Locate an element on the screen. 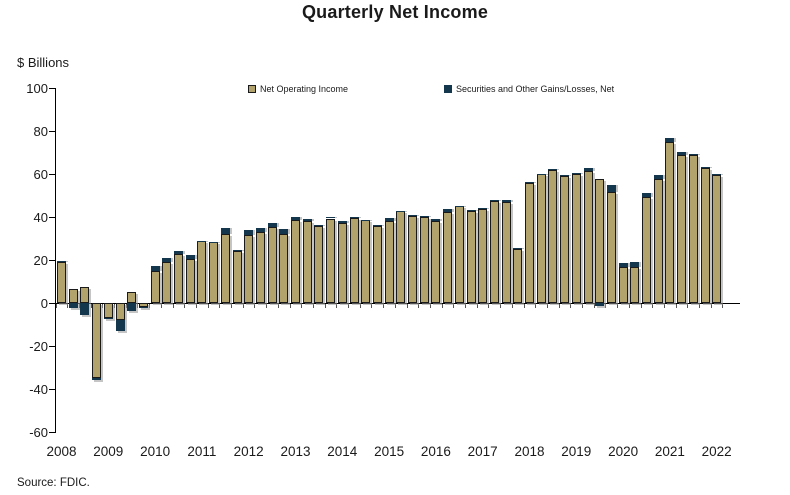 Image resolution: width=790 pixels, height=495 pixels. year-label: 2009 is located at coordinates (108, 451).